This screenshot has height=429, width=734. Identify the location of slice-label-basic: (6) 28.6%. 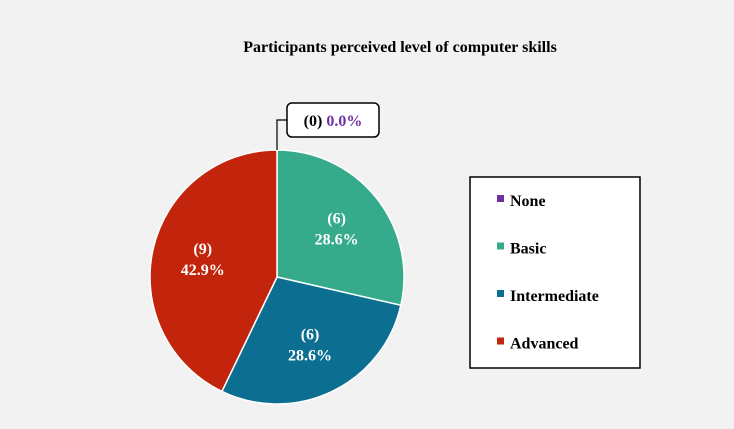
(337, 229).